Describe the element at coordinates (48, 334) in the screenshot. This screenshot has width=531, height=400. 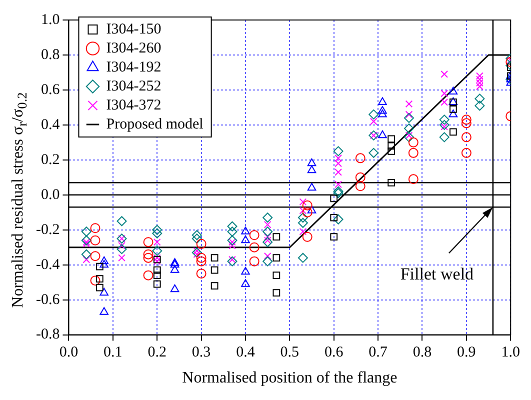
I see `y-tick-label: -0.8` at that location.